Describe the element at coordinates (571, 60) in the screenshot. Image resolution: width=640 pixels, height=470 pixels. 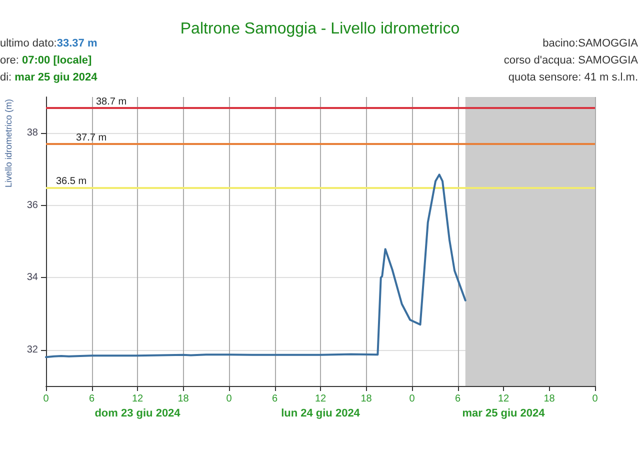
I see `text: corso d'acqua: SAMOGGIA` at that location.